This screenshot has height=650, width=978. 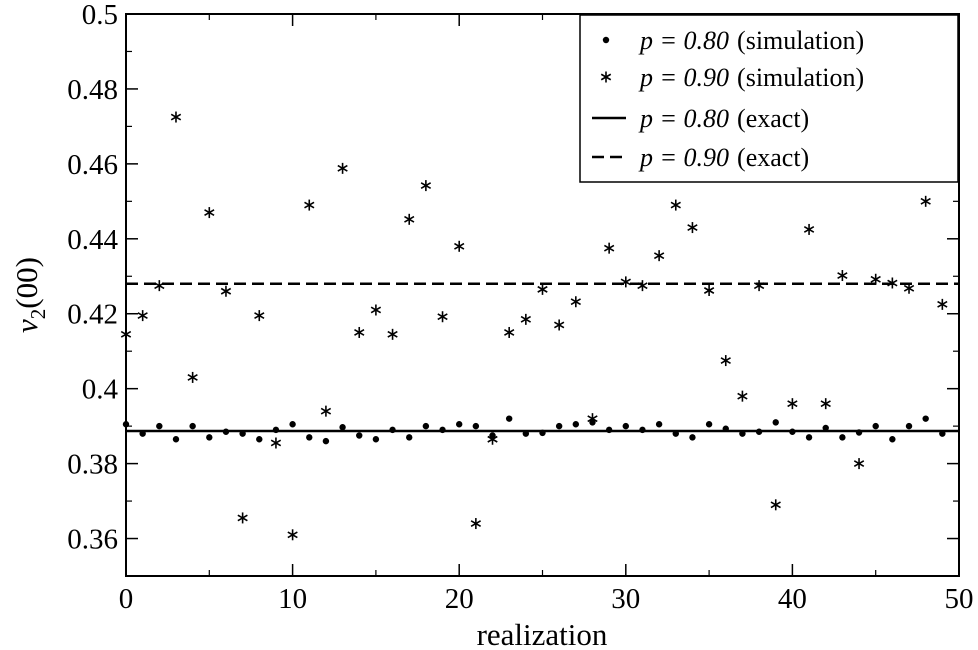 I want to click on legend-box, so click(x=769, y=98).